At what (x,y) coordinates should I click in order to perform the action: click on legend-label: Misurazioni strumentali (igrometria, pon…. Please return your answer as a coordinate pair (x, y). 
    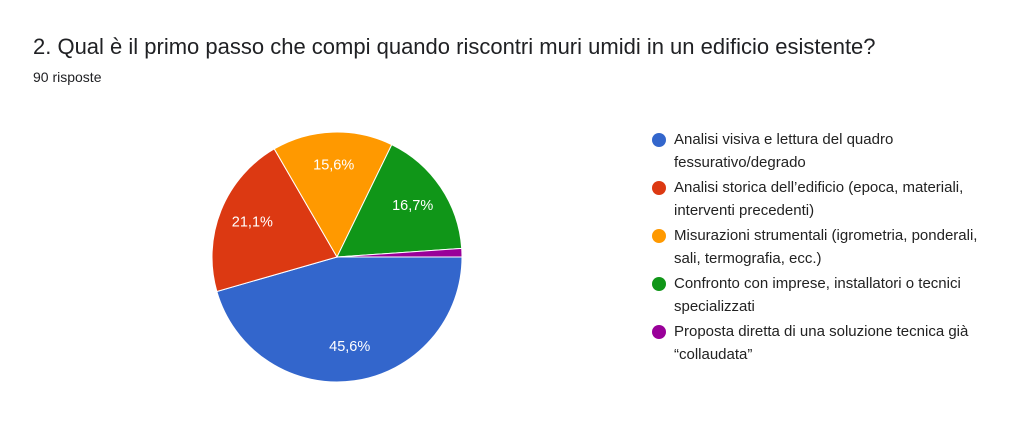
    Looking at the image, I should click on (826, 247).